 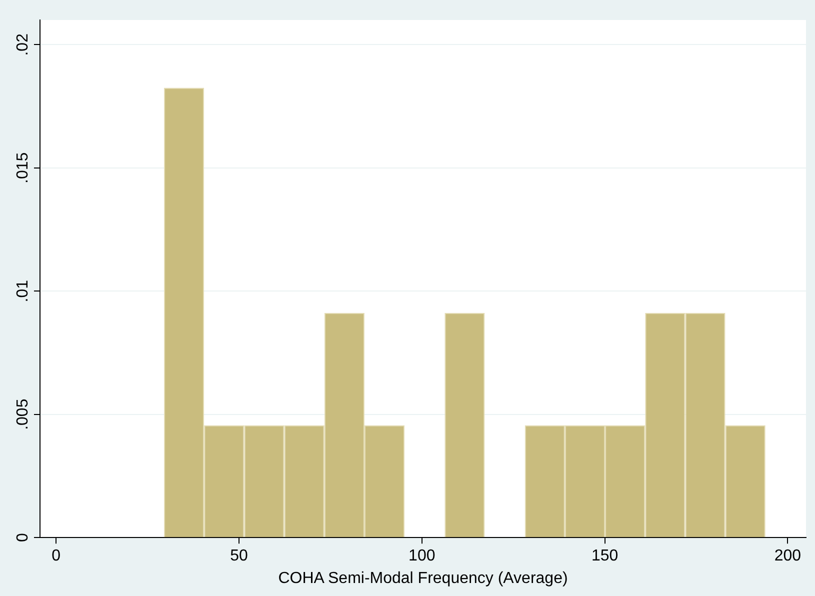 I want to click on y-tick-label: 0, so click(x=23, y=537).